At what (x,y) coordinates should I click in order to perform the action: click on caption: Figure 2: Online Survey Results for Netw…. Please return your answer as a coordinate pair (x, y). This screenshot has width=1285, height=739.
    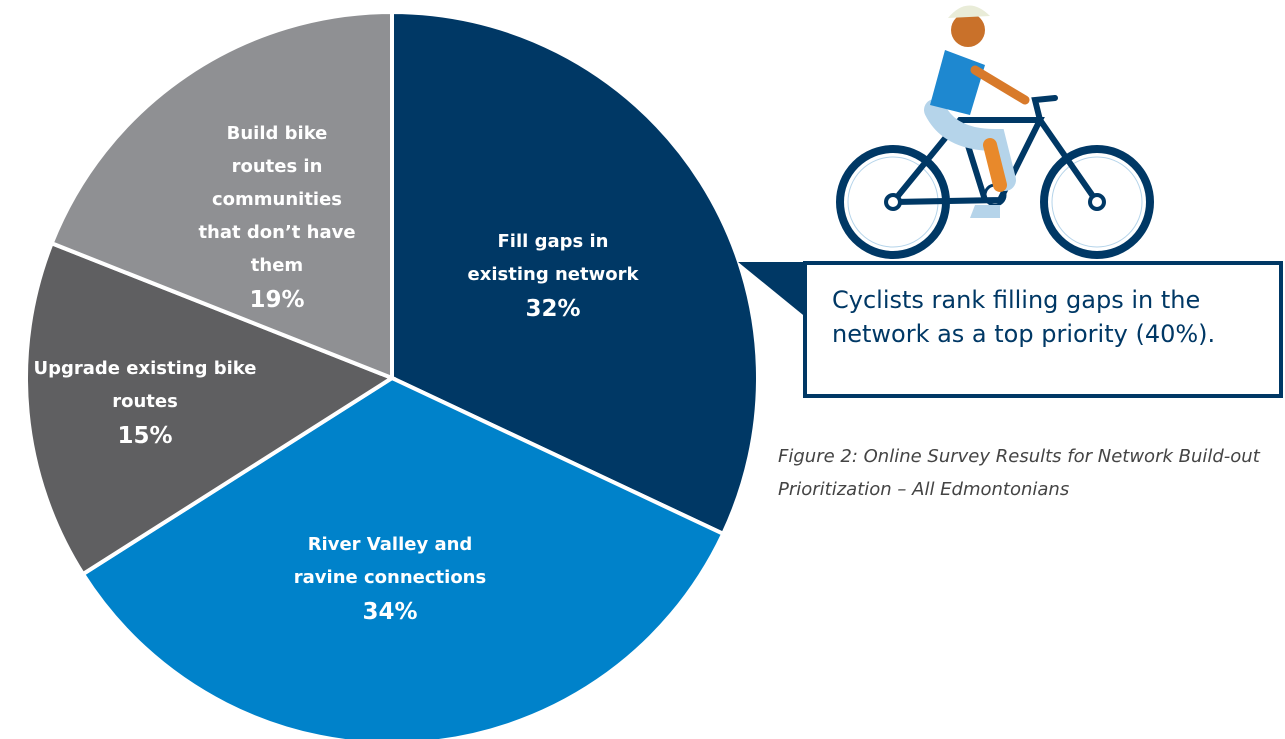
    Looking at the image, I should click on (1019, 473).